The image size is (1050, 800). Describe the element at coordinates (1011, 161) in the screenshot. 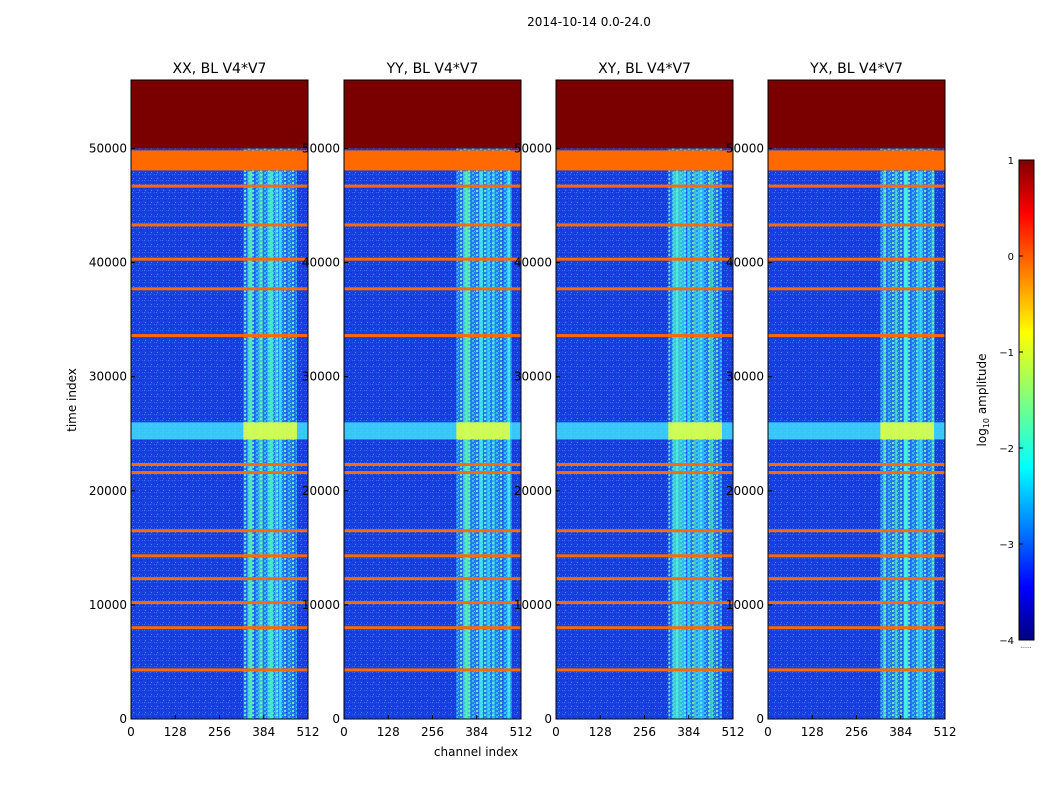

I see `colorbar-tick-label: 1` at that location.